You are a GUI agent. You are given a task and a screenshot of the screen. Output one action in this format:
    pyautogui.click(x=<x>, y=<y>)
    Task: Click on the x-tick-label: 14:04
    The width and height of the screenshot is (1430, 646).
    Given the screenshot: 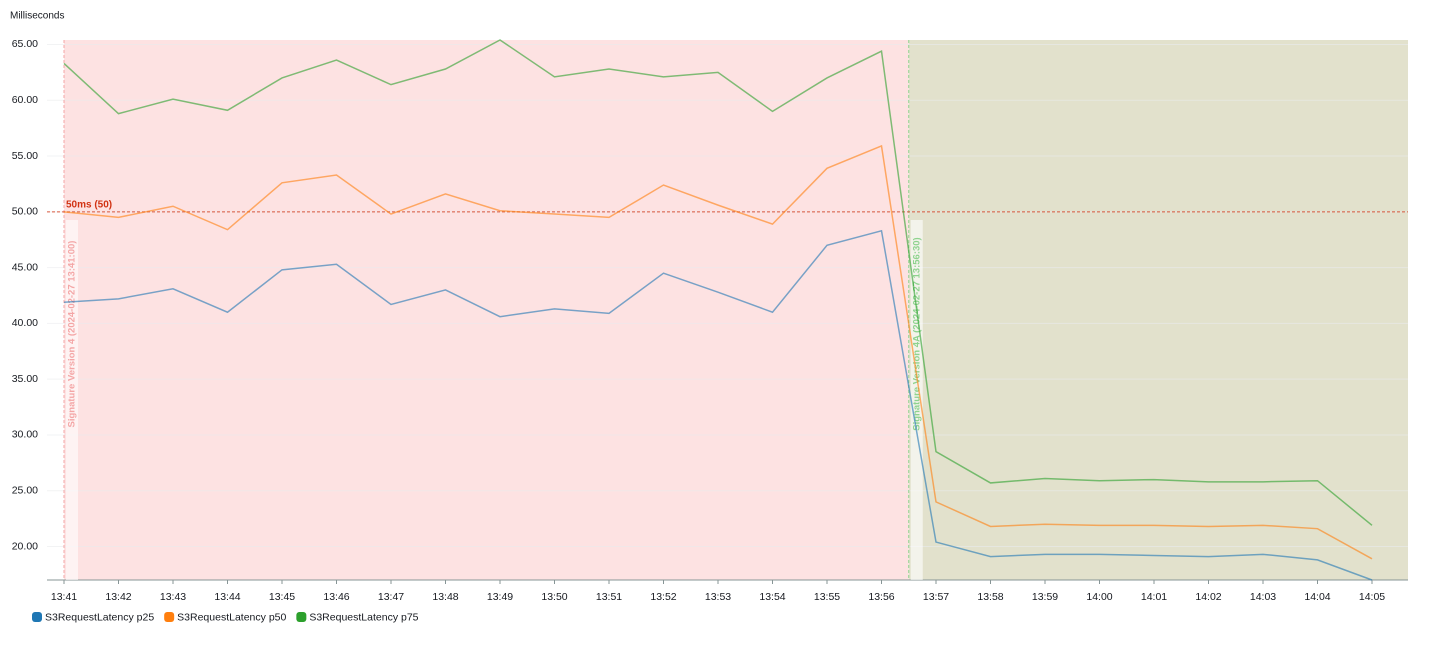 What is the action you would take?
    pyautogui.click(x=1317, y=597)
    